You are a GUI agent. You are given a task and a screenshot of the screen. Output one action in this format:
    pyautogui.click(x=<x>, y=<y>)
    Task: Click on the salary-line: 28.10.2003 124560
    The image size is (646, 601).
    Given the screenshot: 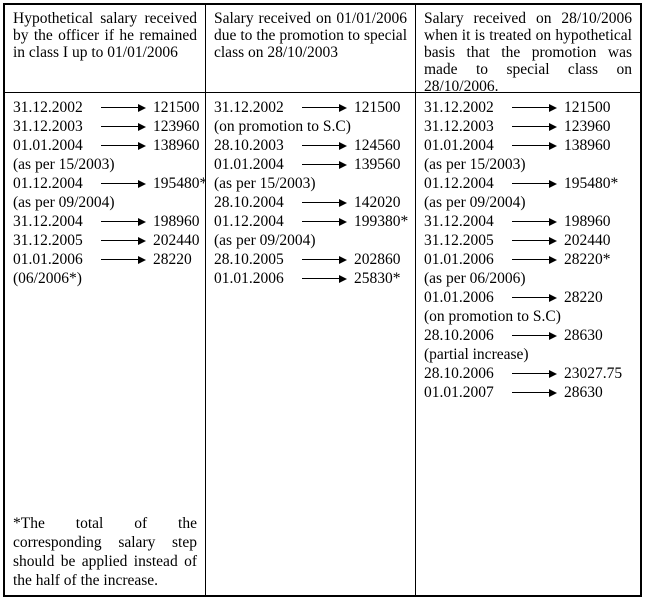 What is the action you would take?
    pyautogui.click(x=310, y=145)
    